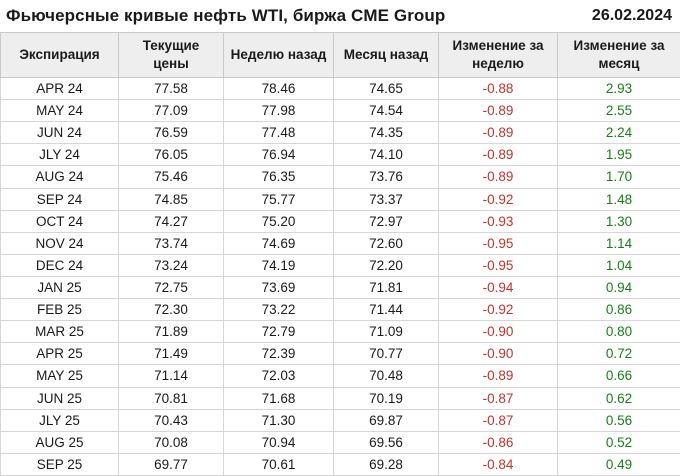  I want to click on column-header-month-change: Изменение за месяц, so click(618, 55).